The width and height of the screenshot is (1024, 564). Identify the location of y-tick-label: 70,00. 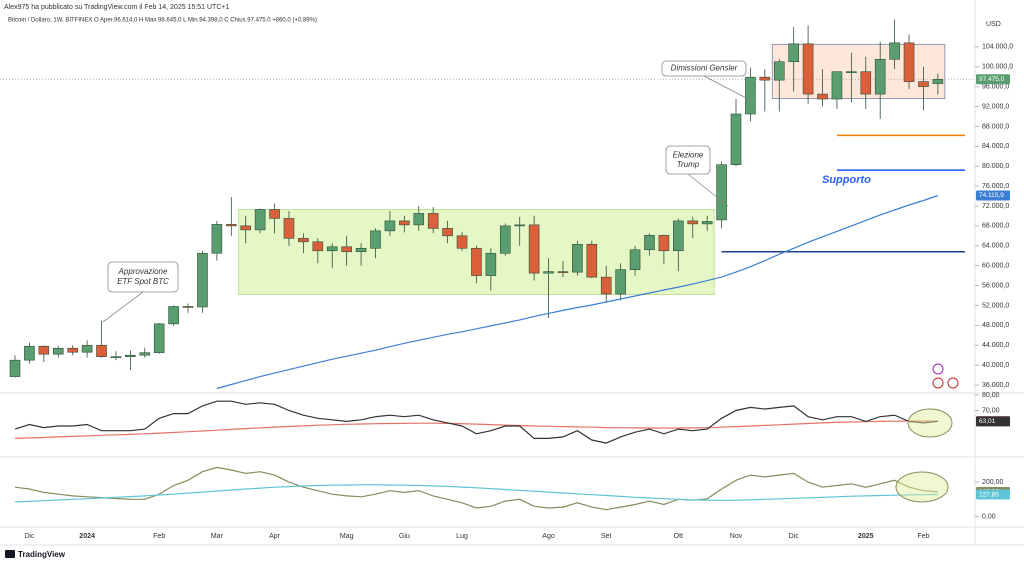
(991, 410).